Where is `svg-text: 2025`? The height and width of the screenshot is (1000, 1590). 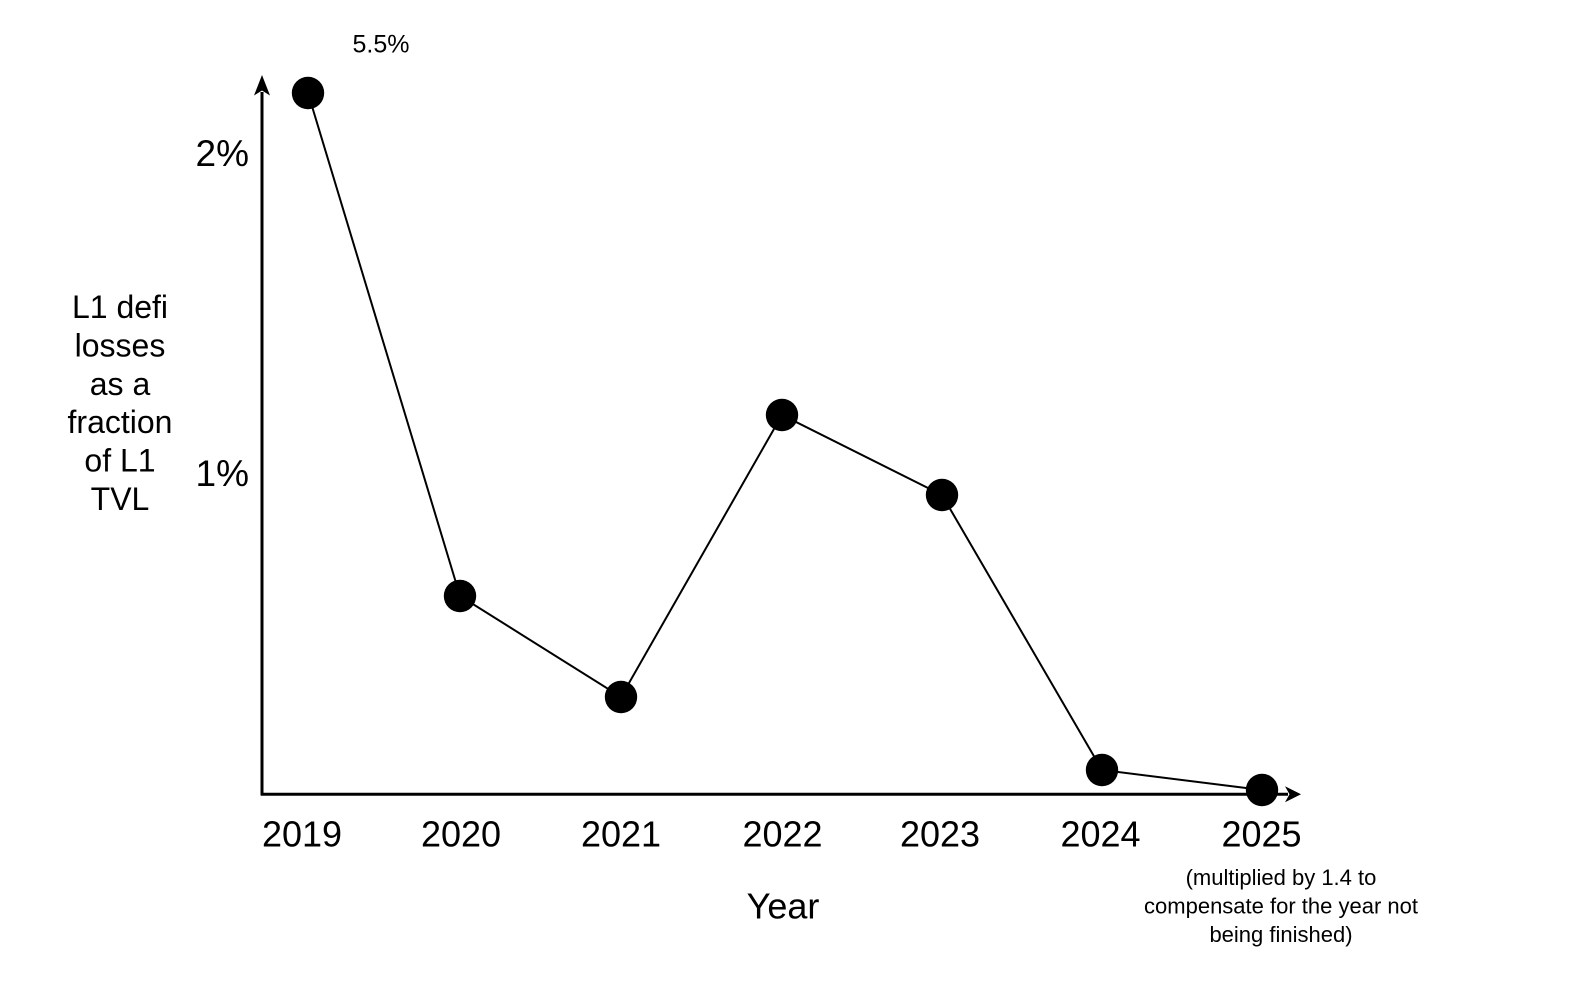
svg-text: 2025 is located at coordinates (1261, 834).